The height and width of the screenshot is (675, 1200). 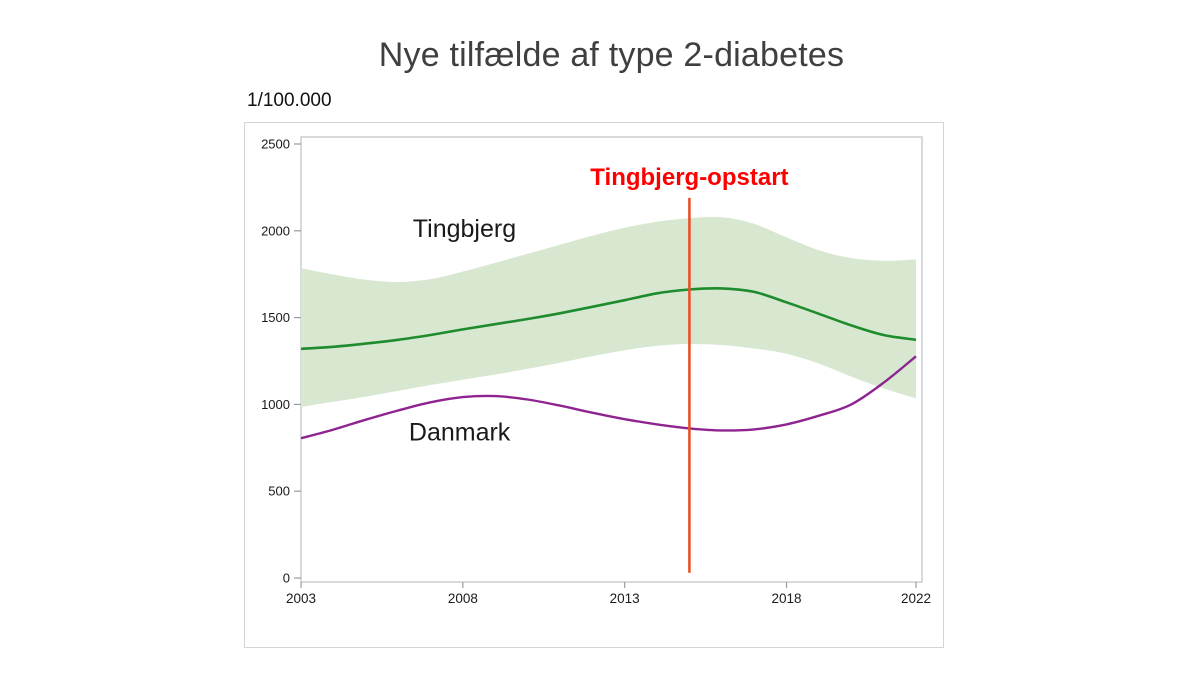 What do you see at coordinates (787, 598) in the screenshot?
I see `x-tick-label: 2018` at bounding box center [787, 598].